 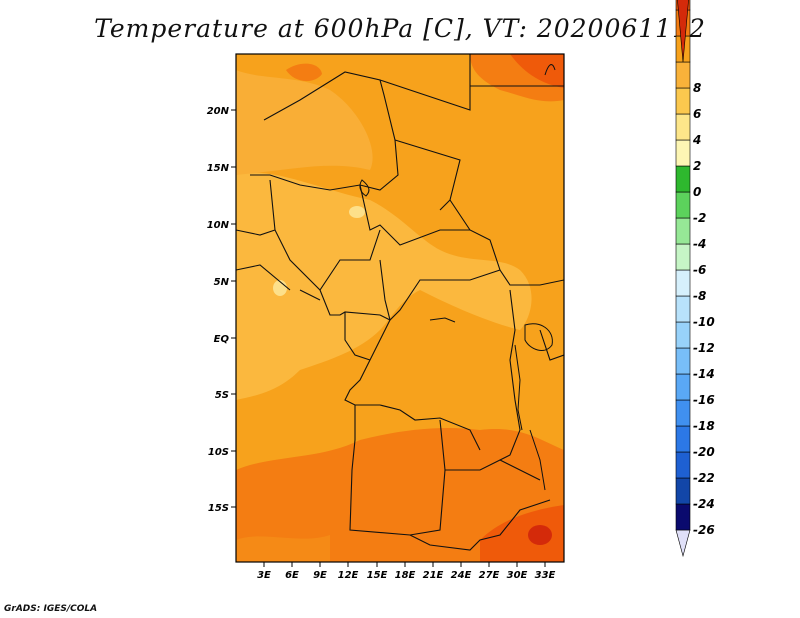 What do you see at coordinates (704, 452) in the screenshot?
I see `colorbar-label: -20` at bounding box center [704, 452].